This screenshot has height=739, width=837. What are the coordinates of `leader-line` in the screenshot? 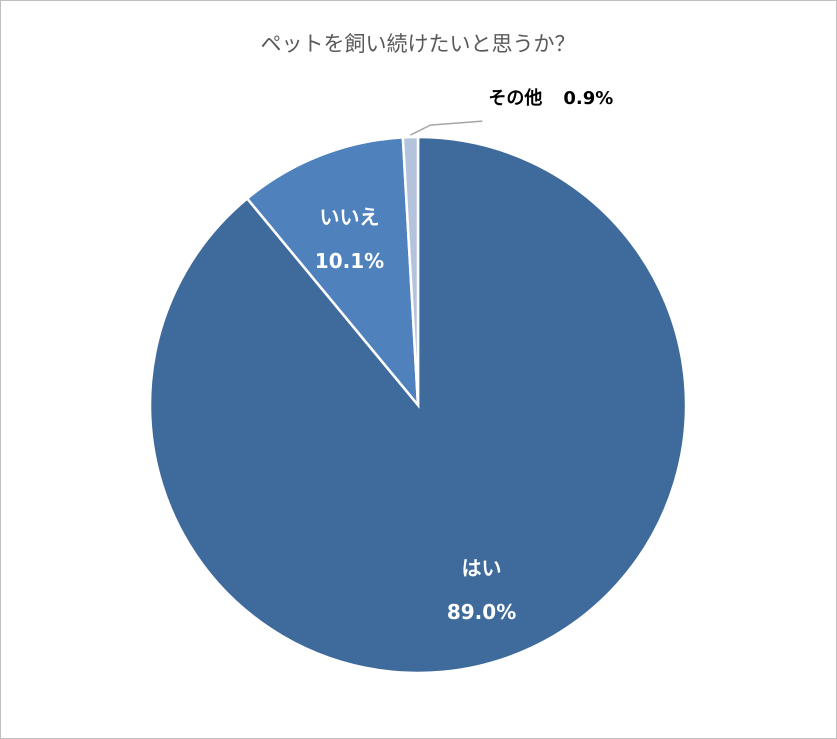 It's located at (446, 128).